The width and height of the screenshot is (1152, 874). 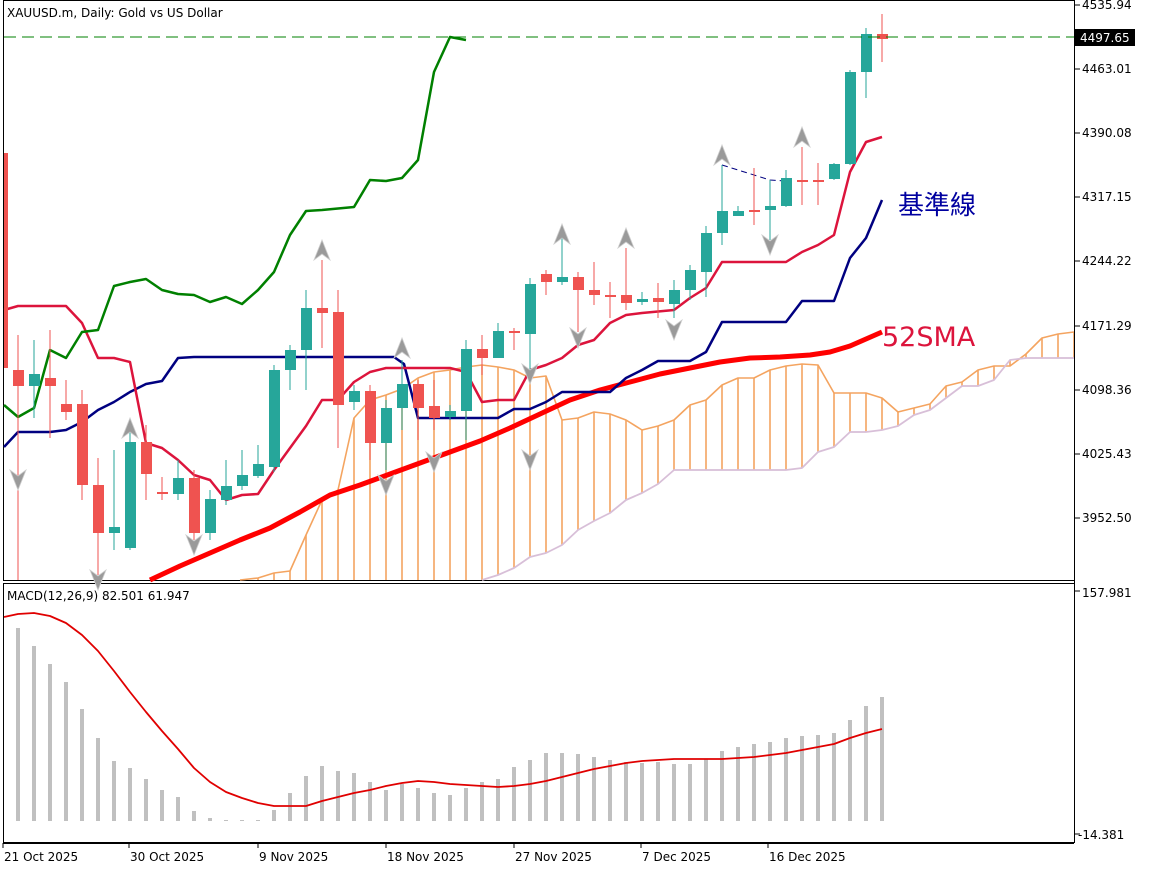 I want to click on price-tick-label: 3952.50, so click(x=1107, y=518).